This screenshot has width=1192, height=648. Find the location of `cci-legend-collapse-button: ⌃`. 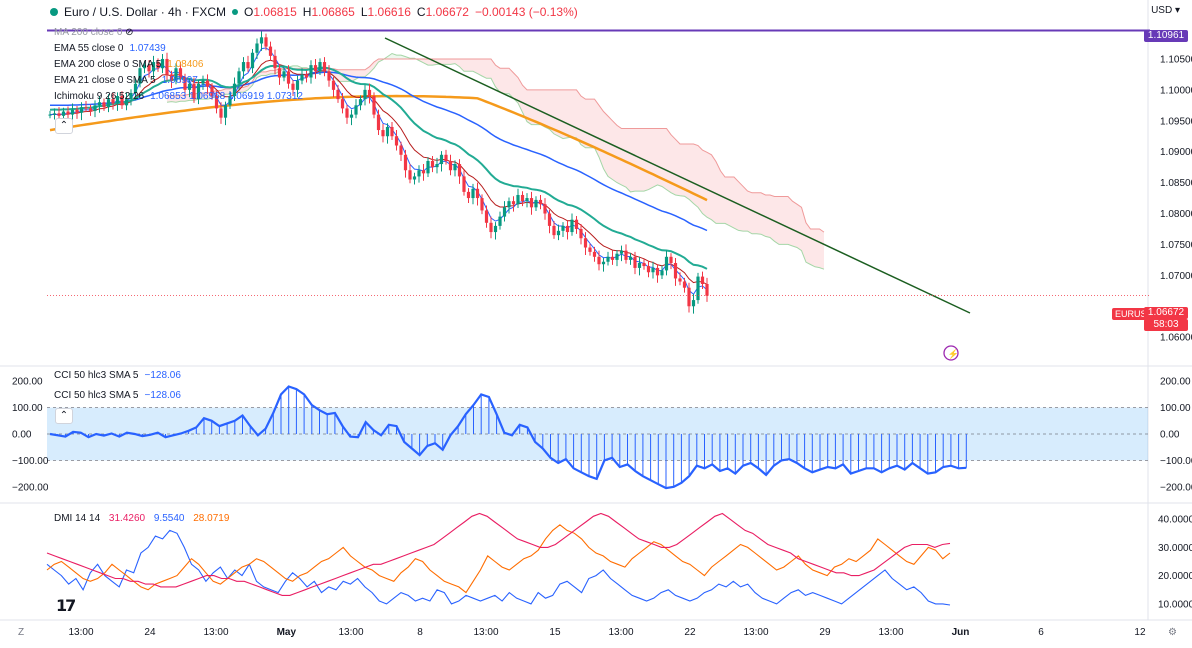

cci-legend-collapse-button: ⌃ is located at coordinates (64, 416).